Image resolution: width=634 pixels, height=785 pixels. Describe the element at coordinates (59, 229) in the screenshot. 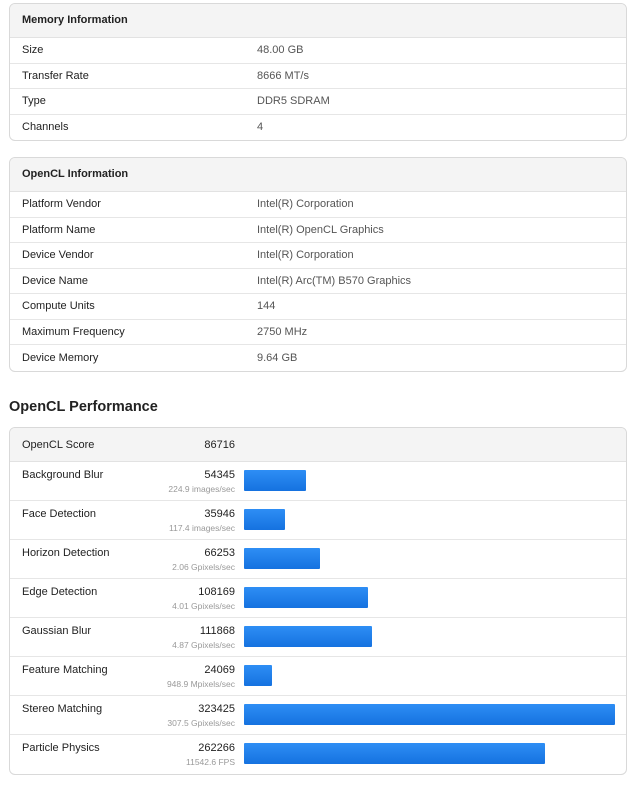

I see `opencl-info-key: Platform Name` at that location.